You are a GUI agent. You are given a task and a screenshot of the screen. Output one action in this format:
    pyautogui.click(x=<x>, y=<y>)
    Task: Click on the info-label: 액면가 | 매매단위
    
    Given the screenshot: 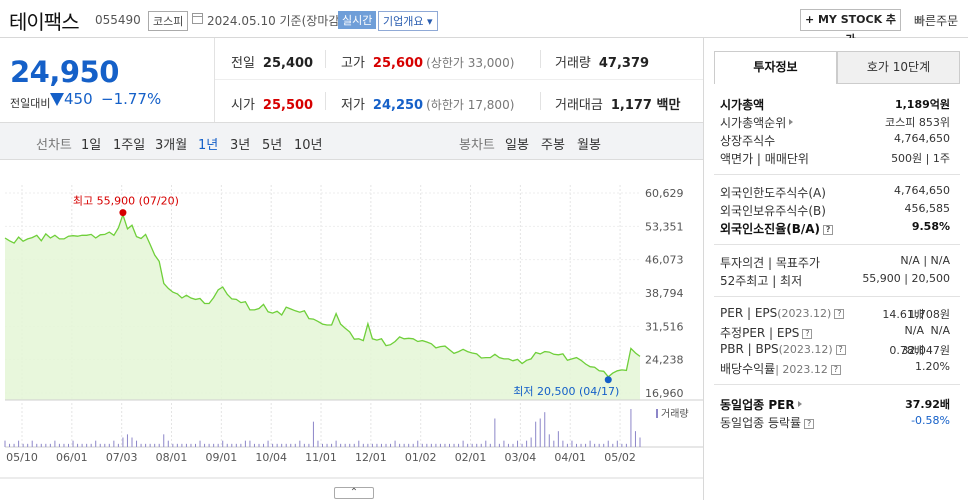 What is the action you would take?
    pyautogui.click(x=764, y=158)
    